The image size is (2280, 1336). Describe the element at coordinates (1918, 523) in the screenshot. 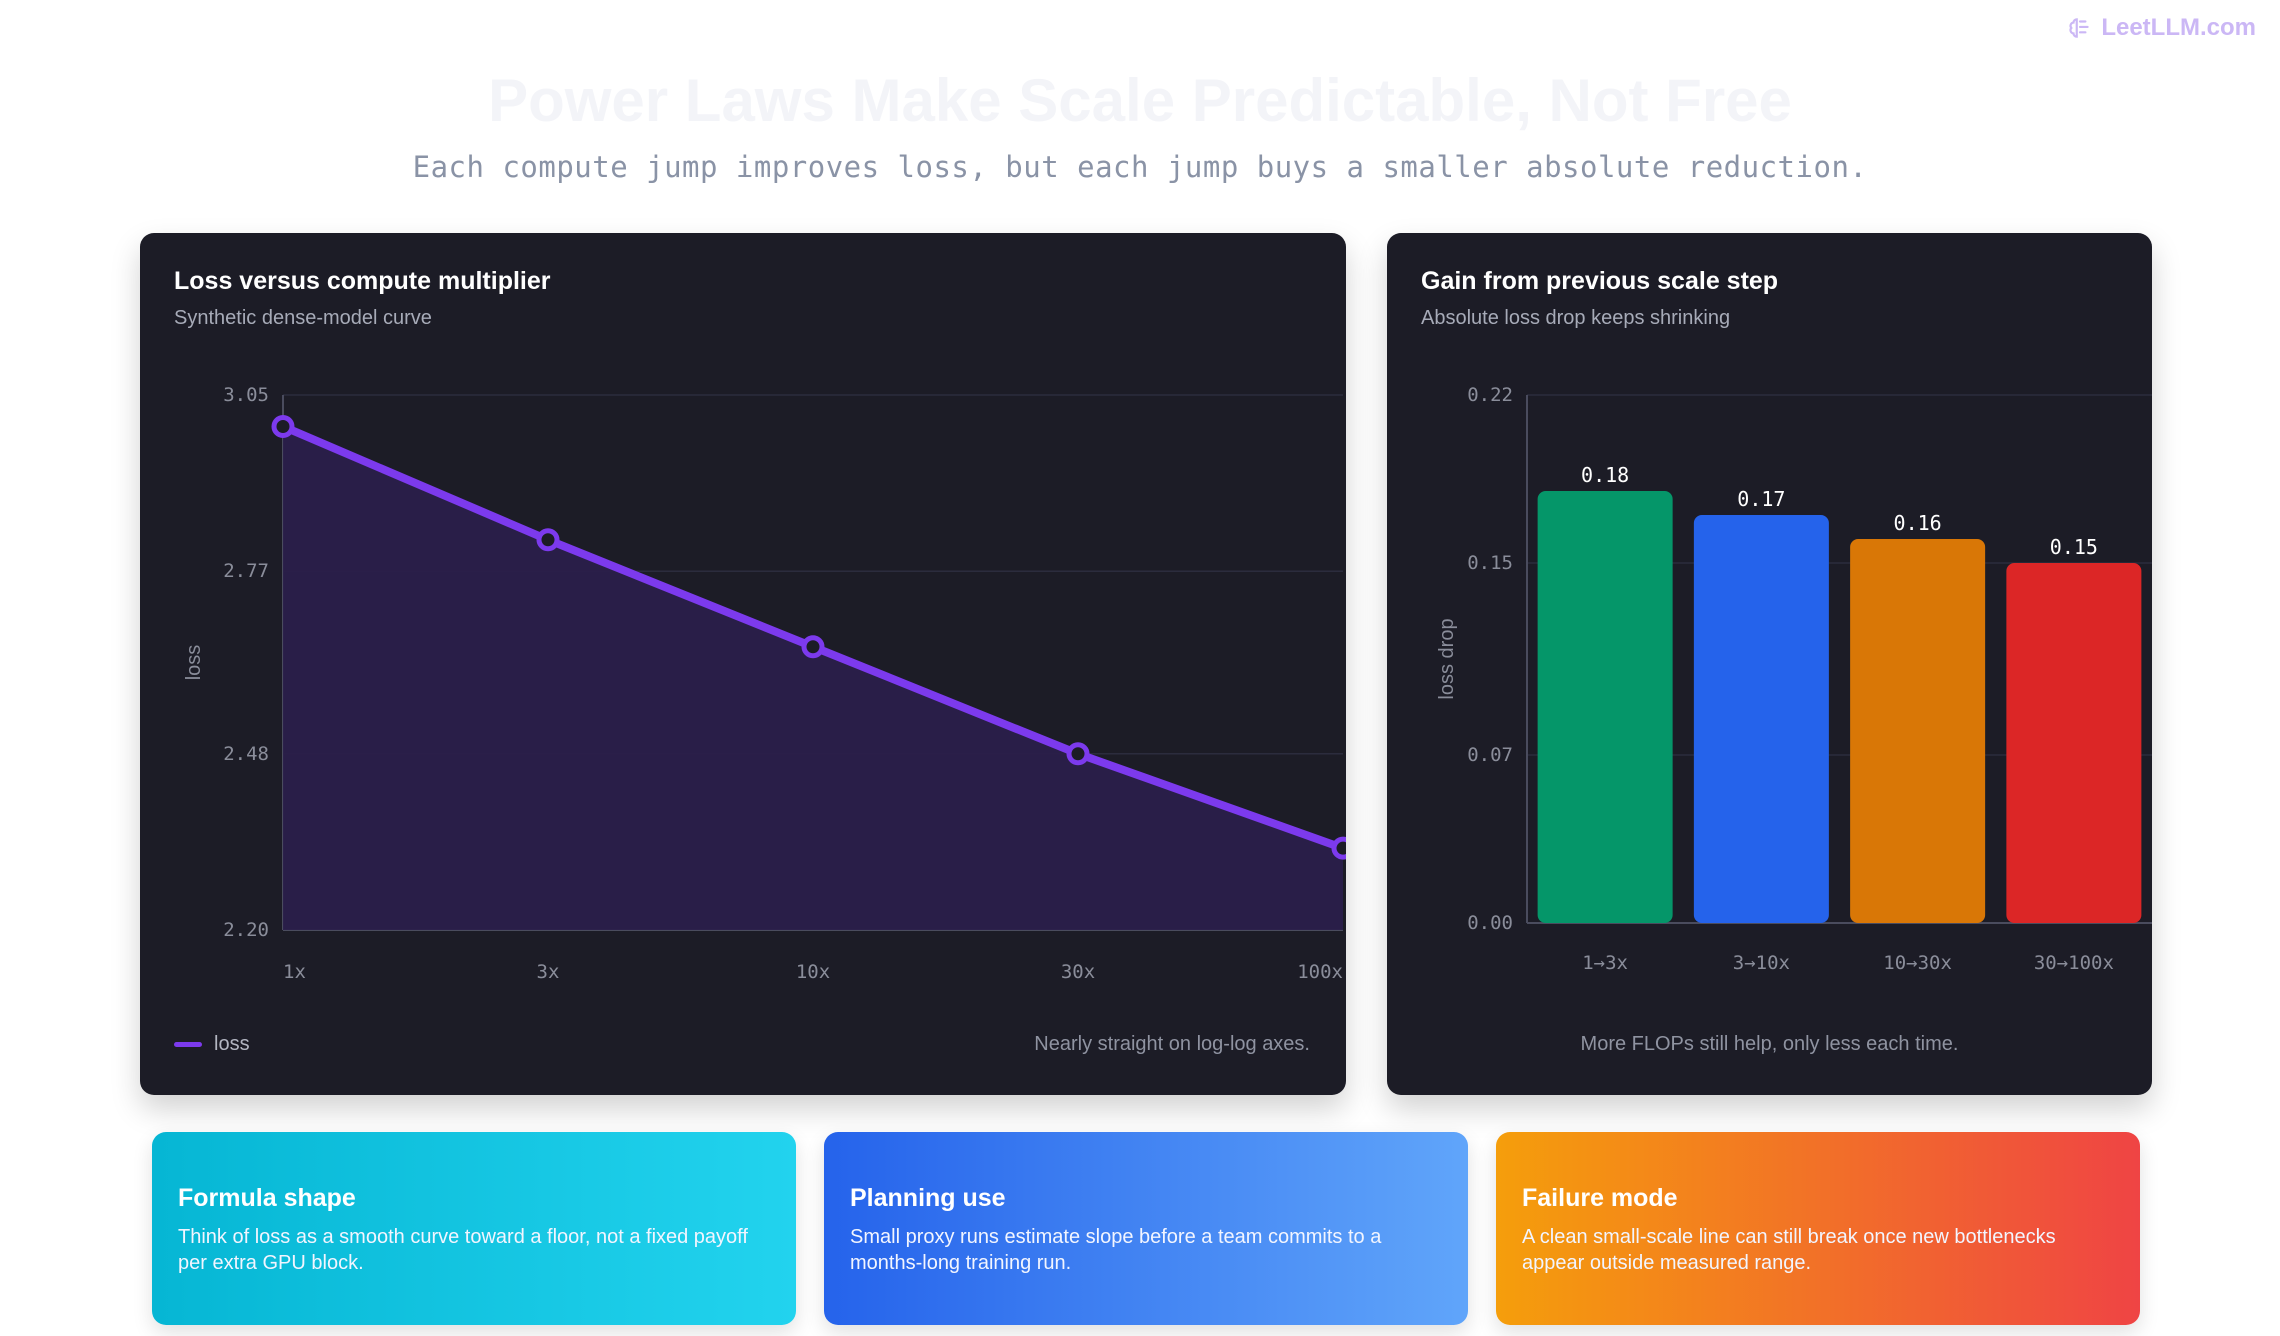

I see `bar-value-label: 0.16` at that location.